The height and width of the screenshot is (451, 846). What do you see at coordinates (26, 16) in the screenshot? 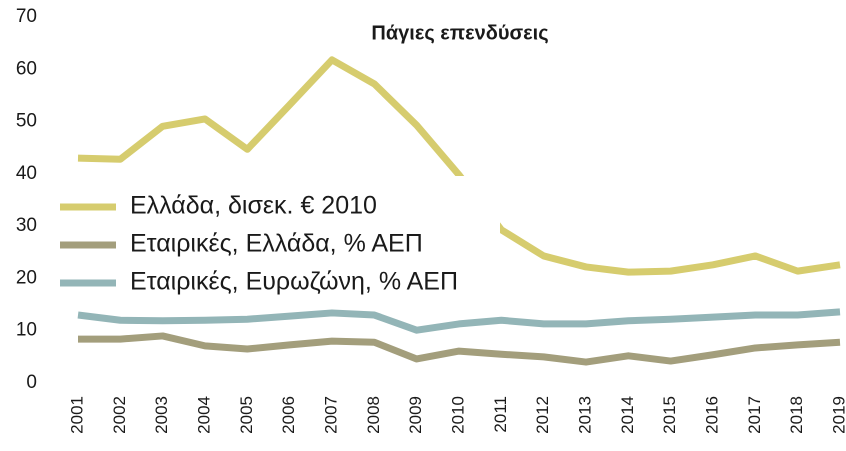
I see `y-tick-label: 70` at bounding box center [26, 16].